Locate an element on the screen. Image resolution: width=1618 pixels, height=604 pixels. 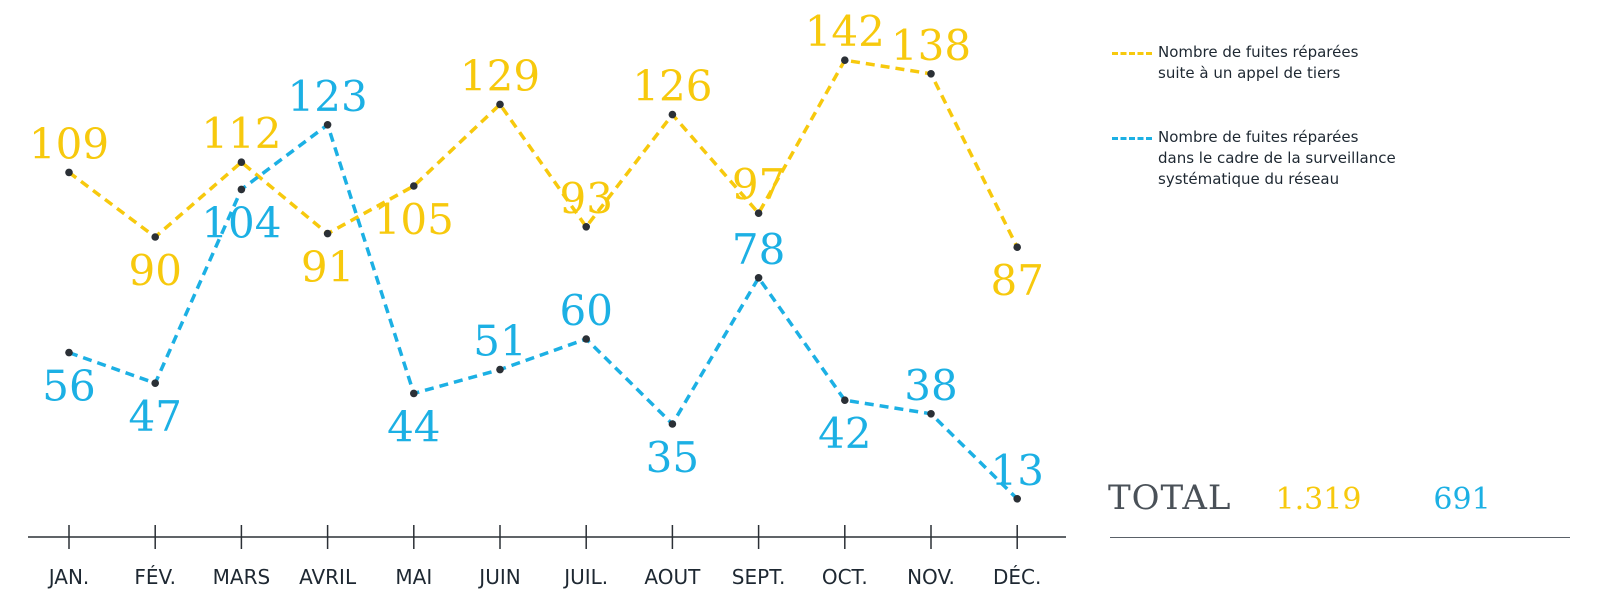
data-label: 109 is located at coordinates (69, 143).